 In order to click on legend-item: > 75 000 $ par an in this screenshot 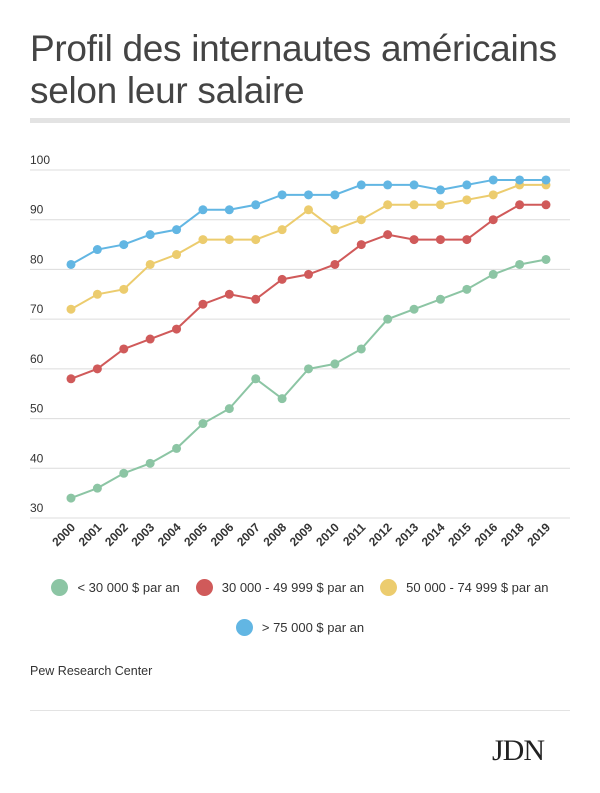, I will do `click(300, 627)`.